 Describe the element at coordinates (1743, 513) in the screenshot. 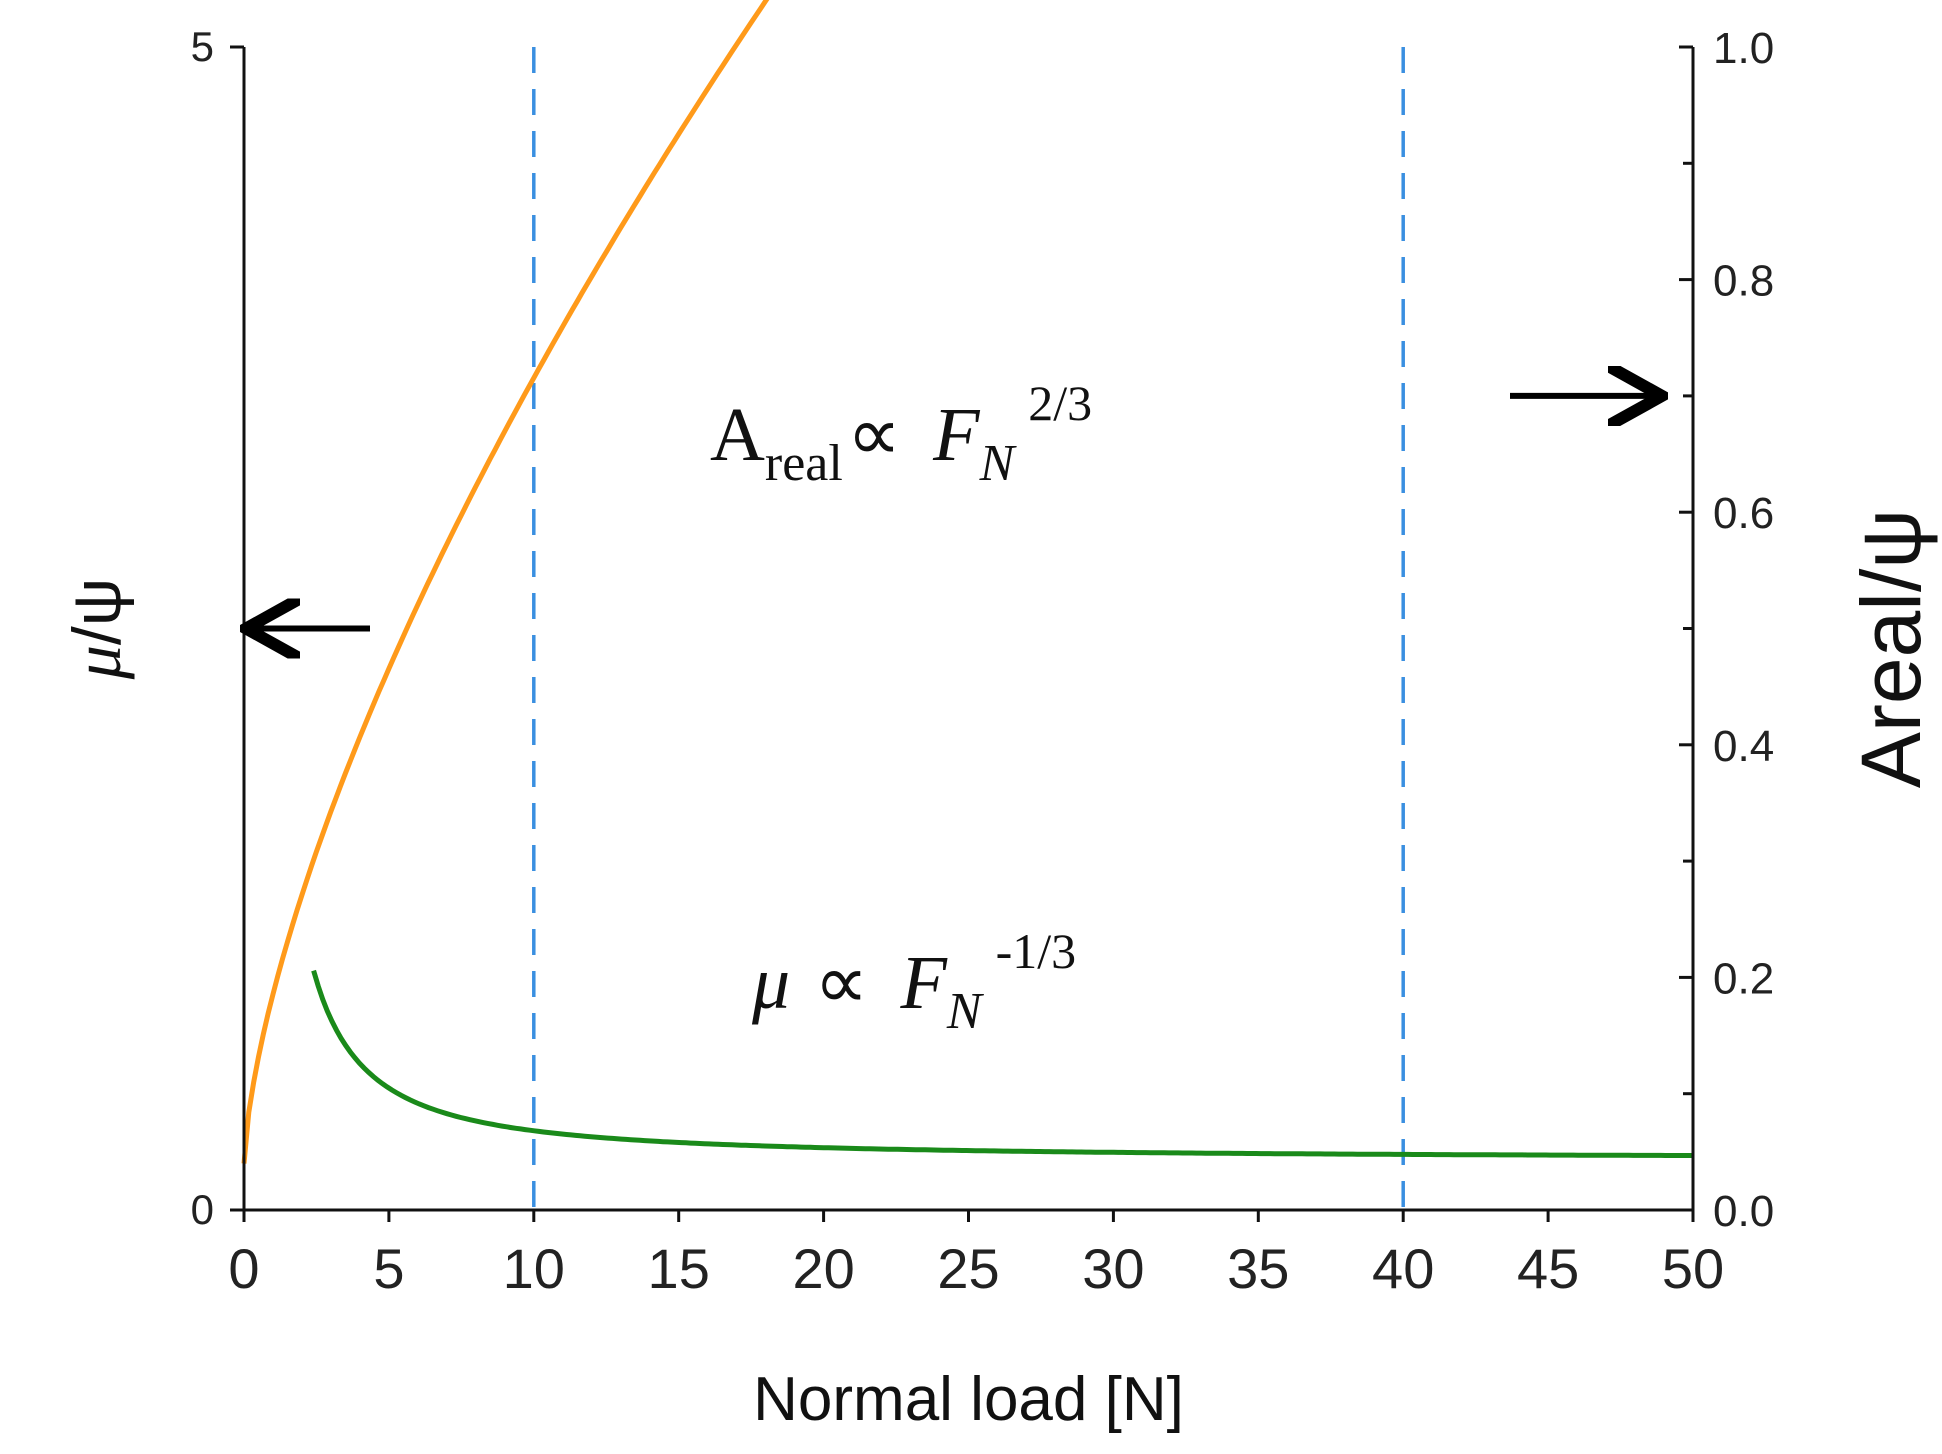

I see `y-right-tick-label: 0.6` at that location.